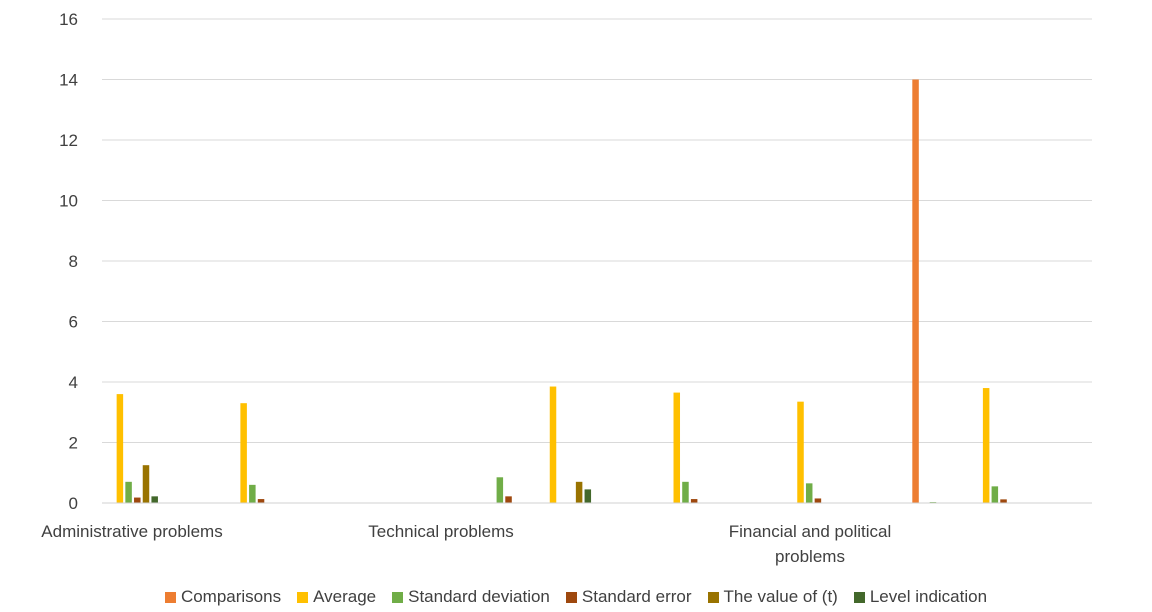 The height and width of the screenshot is (612, 1152). I want to click on category-label-line: Administrative problems, so click(131, 531).